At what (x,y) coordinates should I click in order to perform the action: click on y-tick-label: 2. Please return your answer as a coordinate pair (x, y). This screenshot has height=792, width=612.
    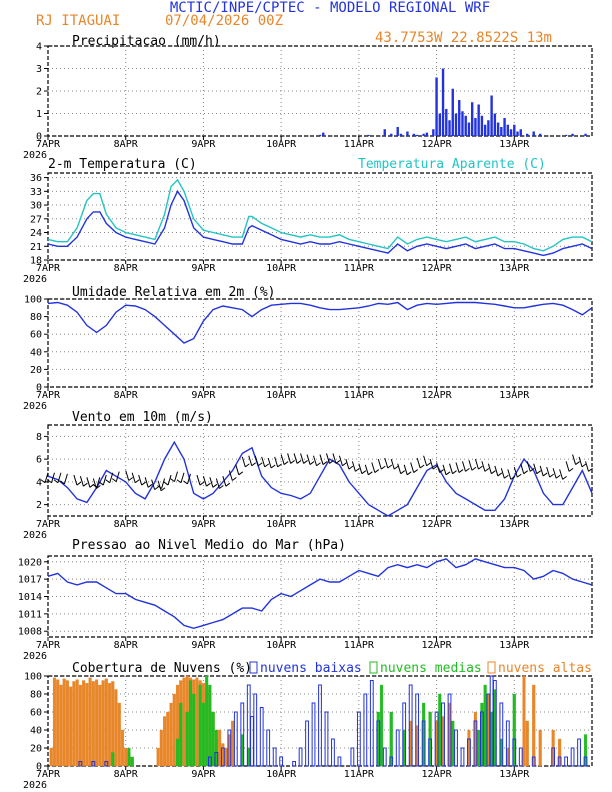
    Looking at the image, I should click on (39, 505).